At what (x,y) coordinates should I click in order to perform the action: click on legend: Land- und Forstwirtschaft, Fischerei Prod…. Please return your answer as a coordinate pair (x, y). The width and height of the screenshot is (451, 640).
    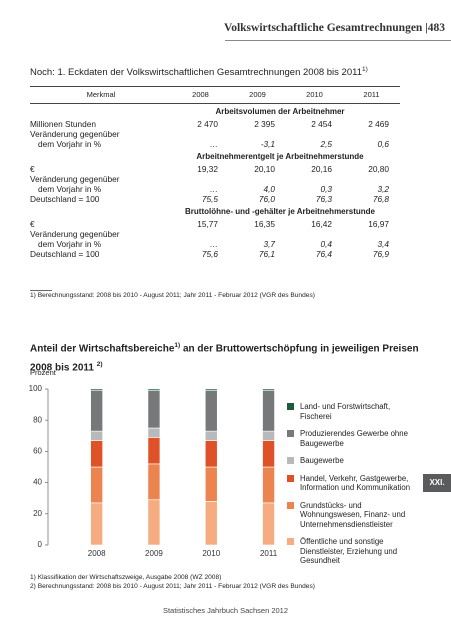
    Looking at the image, I should click on (354, 488).